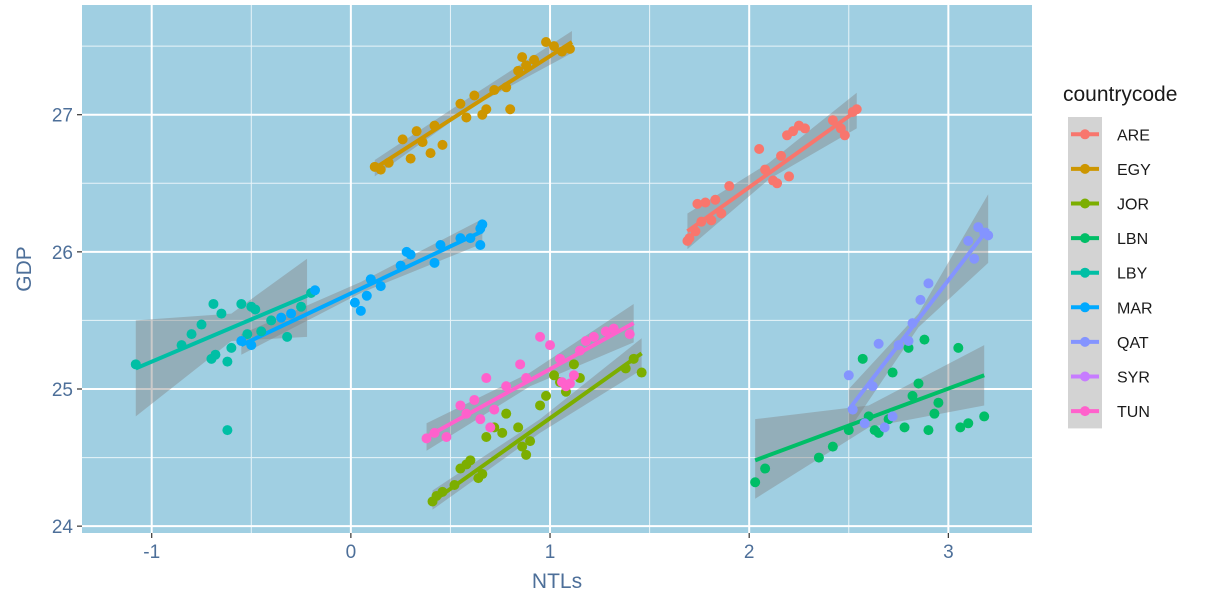  Describe the element at coordinates (1085, 307) in the screenshot. I see `legend-key-point-mar` at that location.